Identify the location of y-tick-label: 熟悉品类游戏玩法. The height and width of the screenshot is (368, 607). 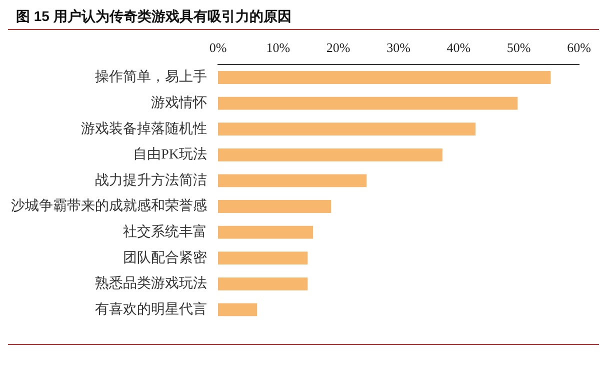
(151, 284).